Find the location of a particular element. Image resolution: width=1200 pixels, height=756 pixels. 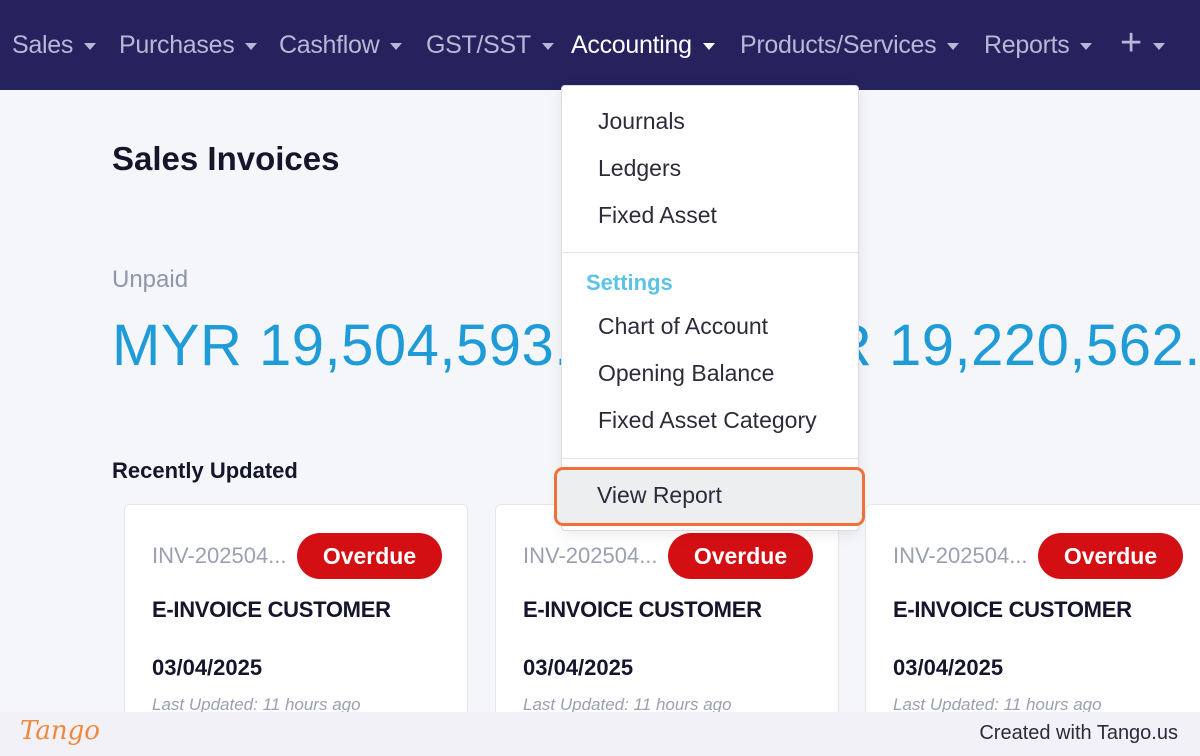

nav-reports: Reports is located at coordinates (1038, 45).